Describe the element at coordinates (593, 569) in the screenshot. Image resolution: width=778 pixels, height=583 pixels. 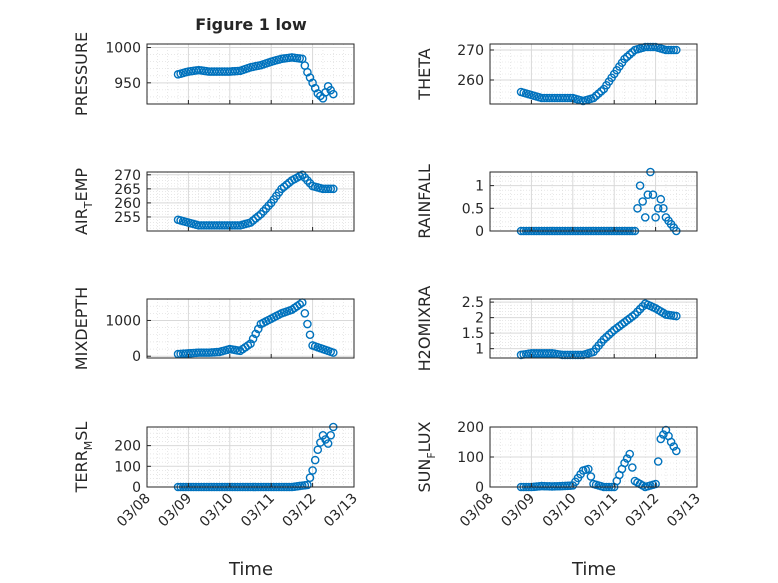
I see `x-axis-label-right: Time` at that location.